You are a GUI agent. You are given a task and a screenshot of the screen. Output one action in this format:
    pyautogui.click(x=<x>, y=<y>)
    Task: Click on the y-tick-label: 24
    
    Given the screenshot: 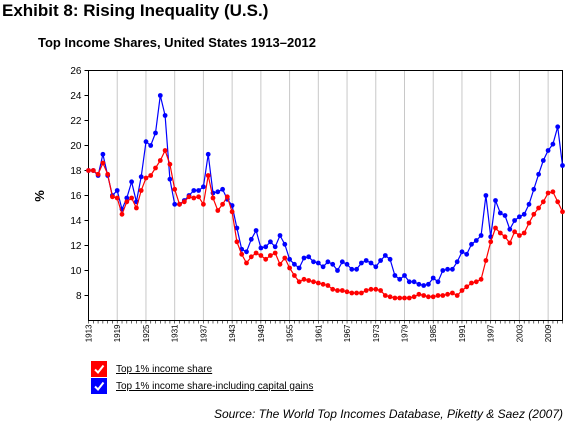 What is the action you would take?
    pyautogui.click(x=76, y=96)
    